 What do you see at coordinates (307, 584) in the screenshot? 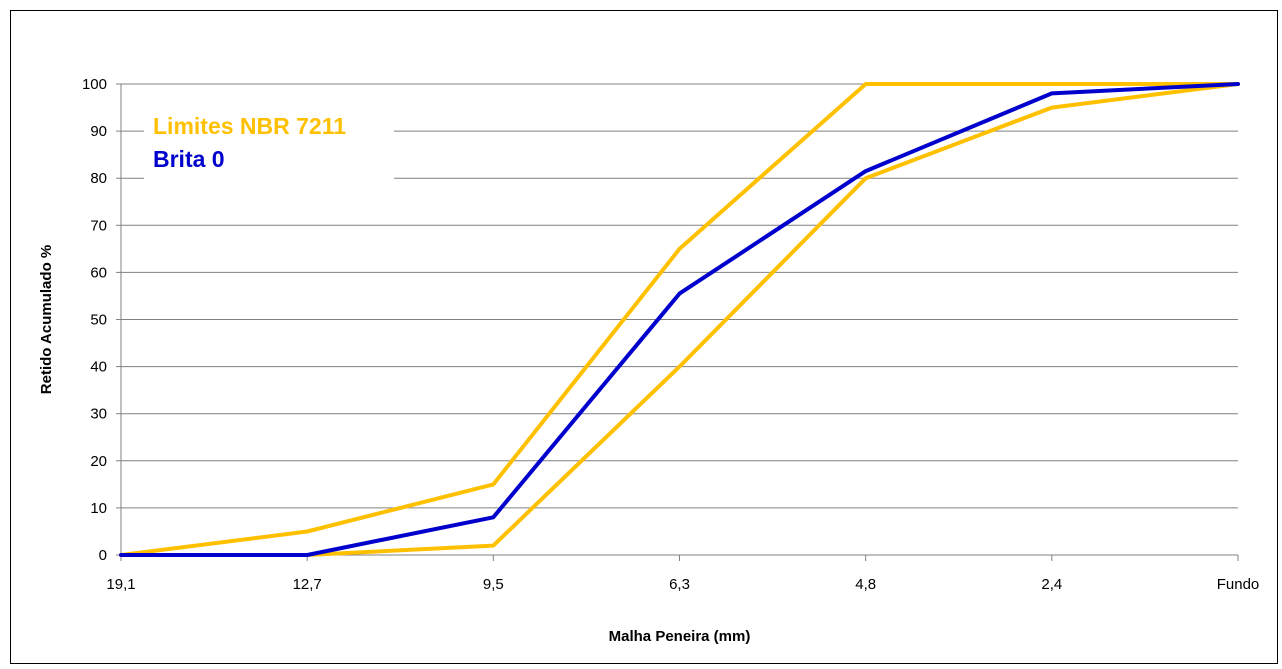
I see `x-tick-label: 12,7` at bounding box center [307, 584].